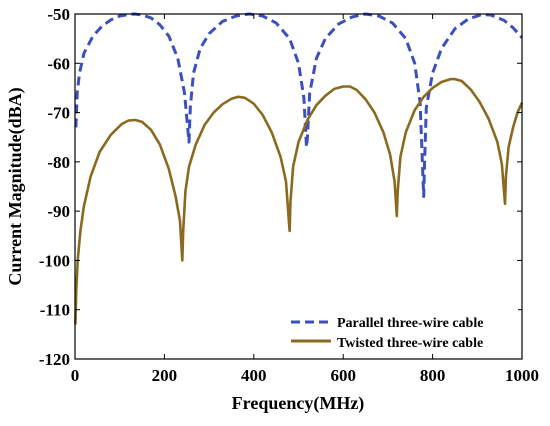 The image size is (550, 426). Describe the element at coordinates (15, 186) in the screenshot. I see `y-axis-label: Current Magnitude(dBA)` at that location.